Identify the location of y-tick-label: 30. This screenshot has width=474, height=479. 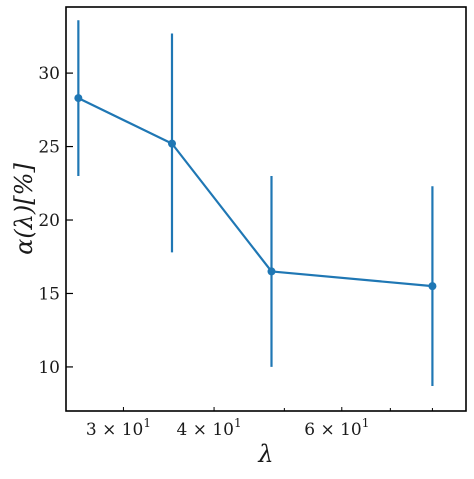
(49, 74).